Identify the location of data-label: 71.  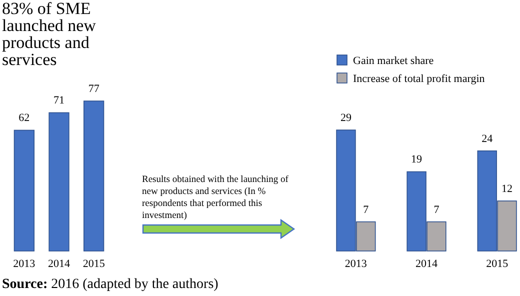
(59, 100).